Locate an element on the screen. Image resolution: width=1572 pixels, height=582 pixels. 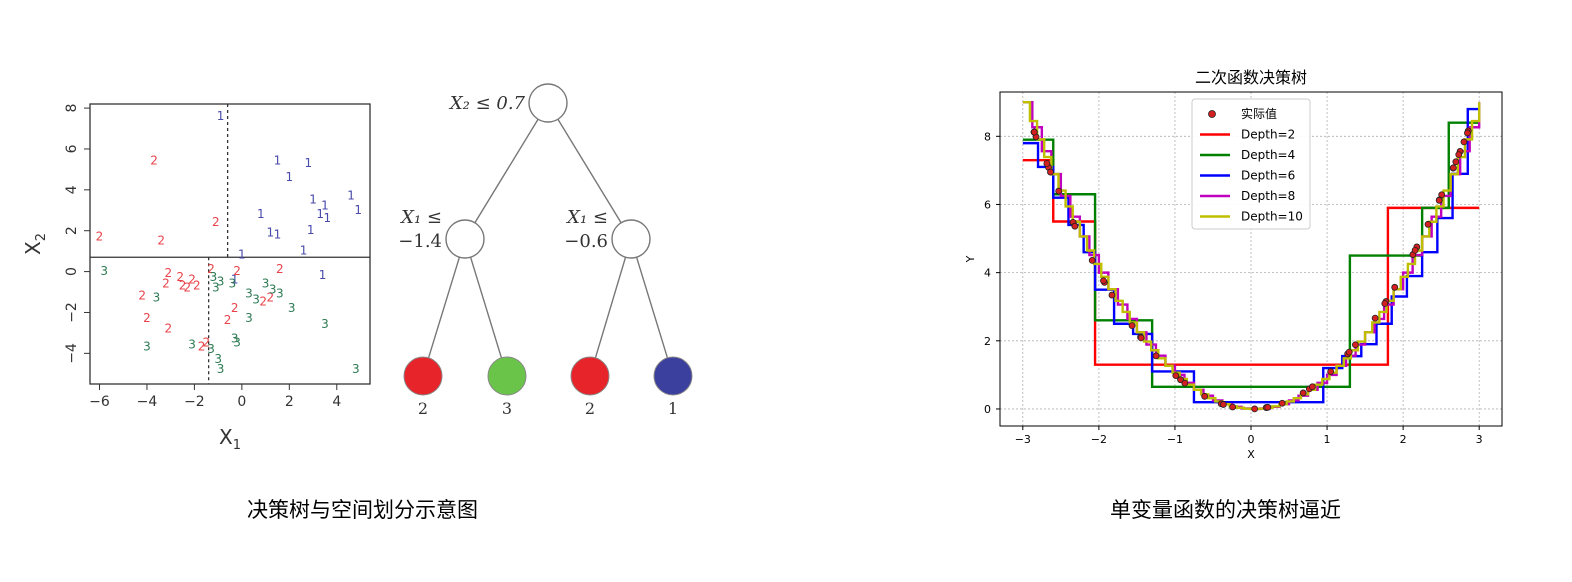
x-tick-label: −6 is located at coordinates (99, 402).